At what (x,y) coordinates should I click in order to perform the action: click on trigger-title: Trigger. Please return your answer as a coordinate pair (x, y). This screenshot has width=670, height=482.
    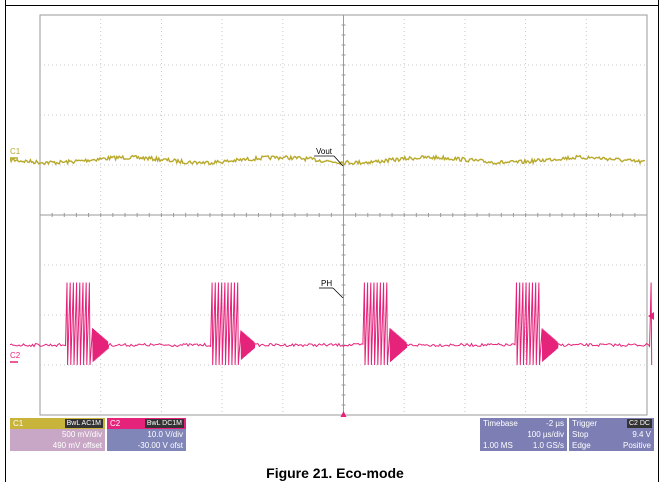
    Looking at the image, I should click on (585, 423).